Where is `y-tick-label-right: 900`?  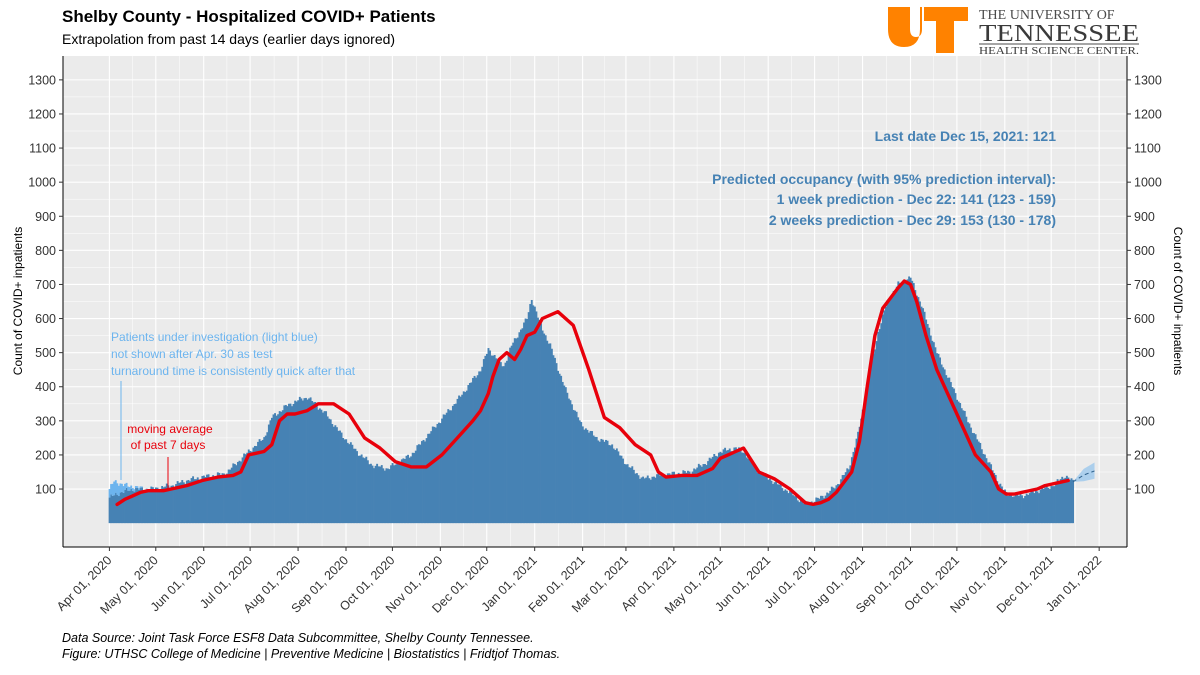
y-tick-label-right: 900 is located at coordinates (1144, 217).